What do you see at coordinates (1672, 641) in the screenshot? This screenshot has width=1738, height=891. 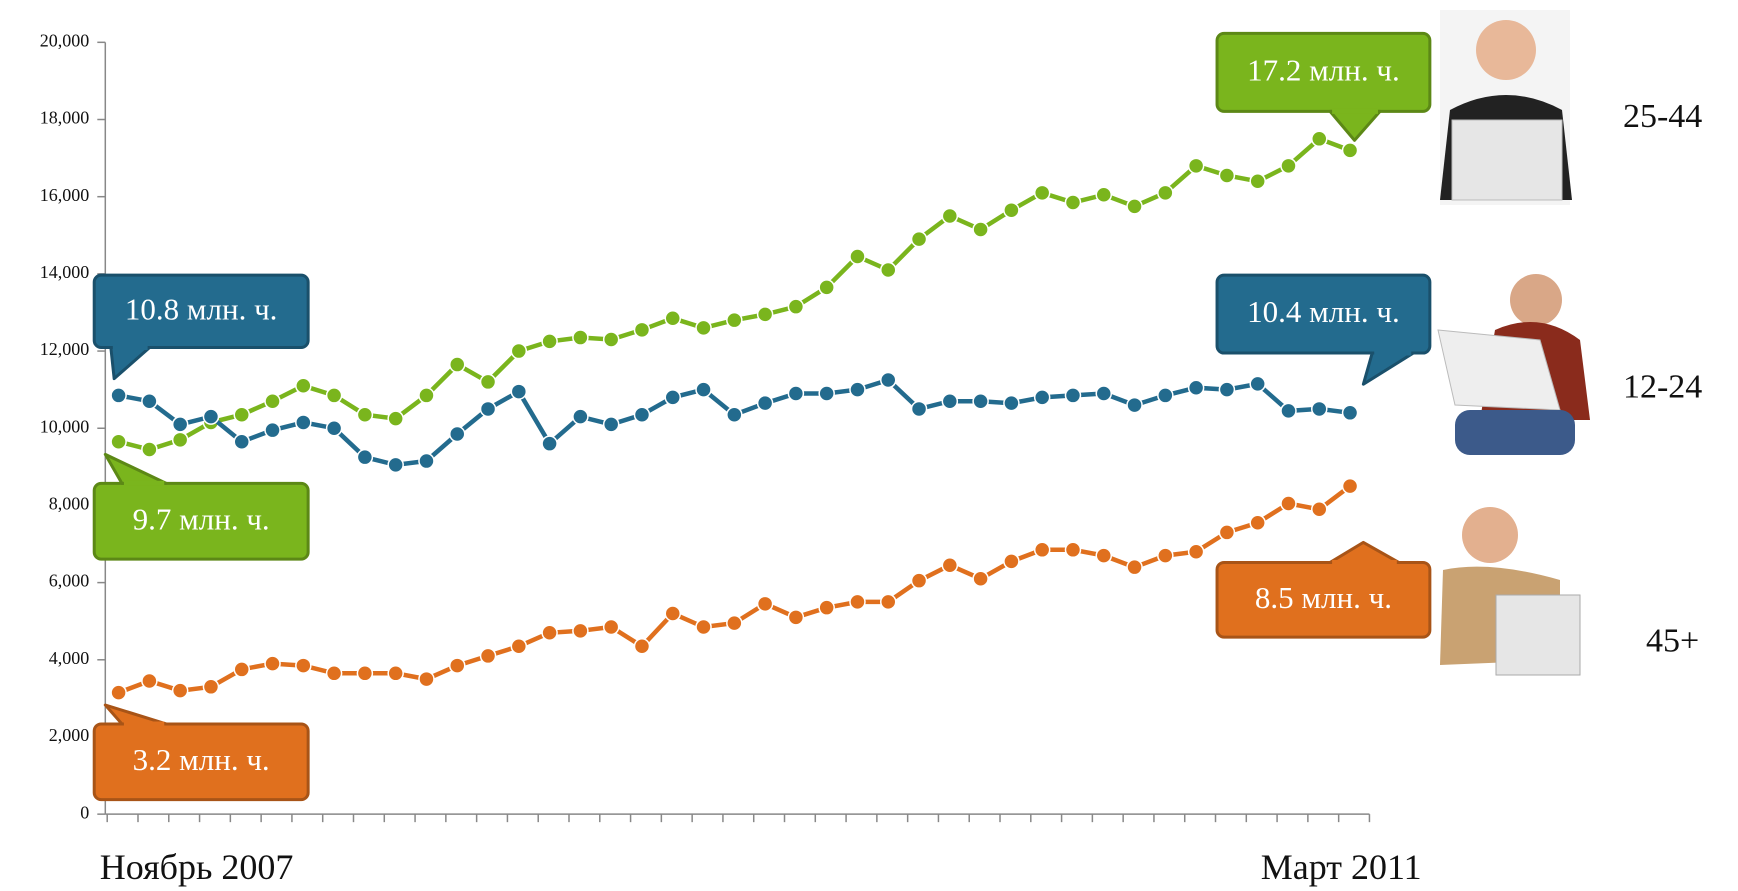 I see `legend-label: 45+` at bounding box center [1672, 641].